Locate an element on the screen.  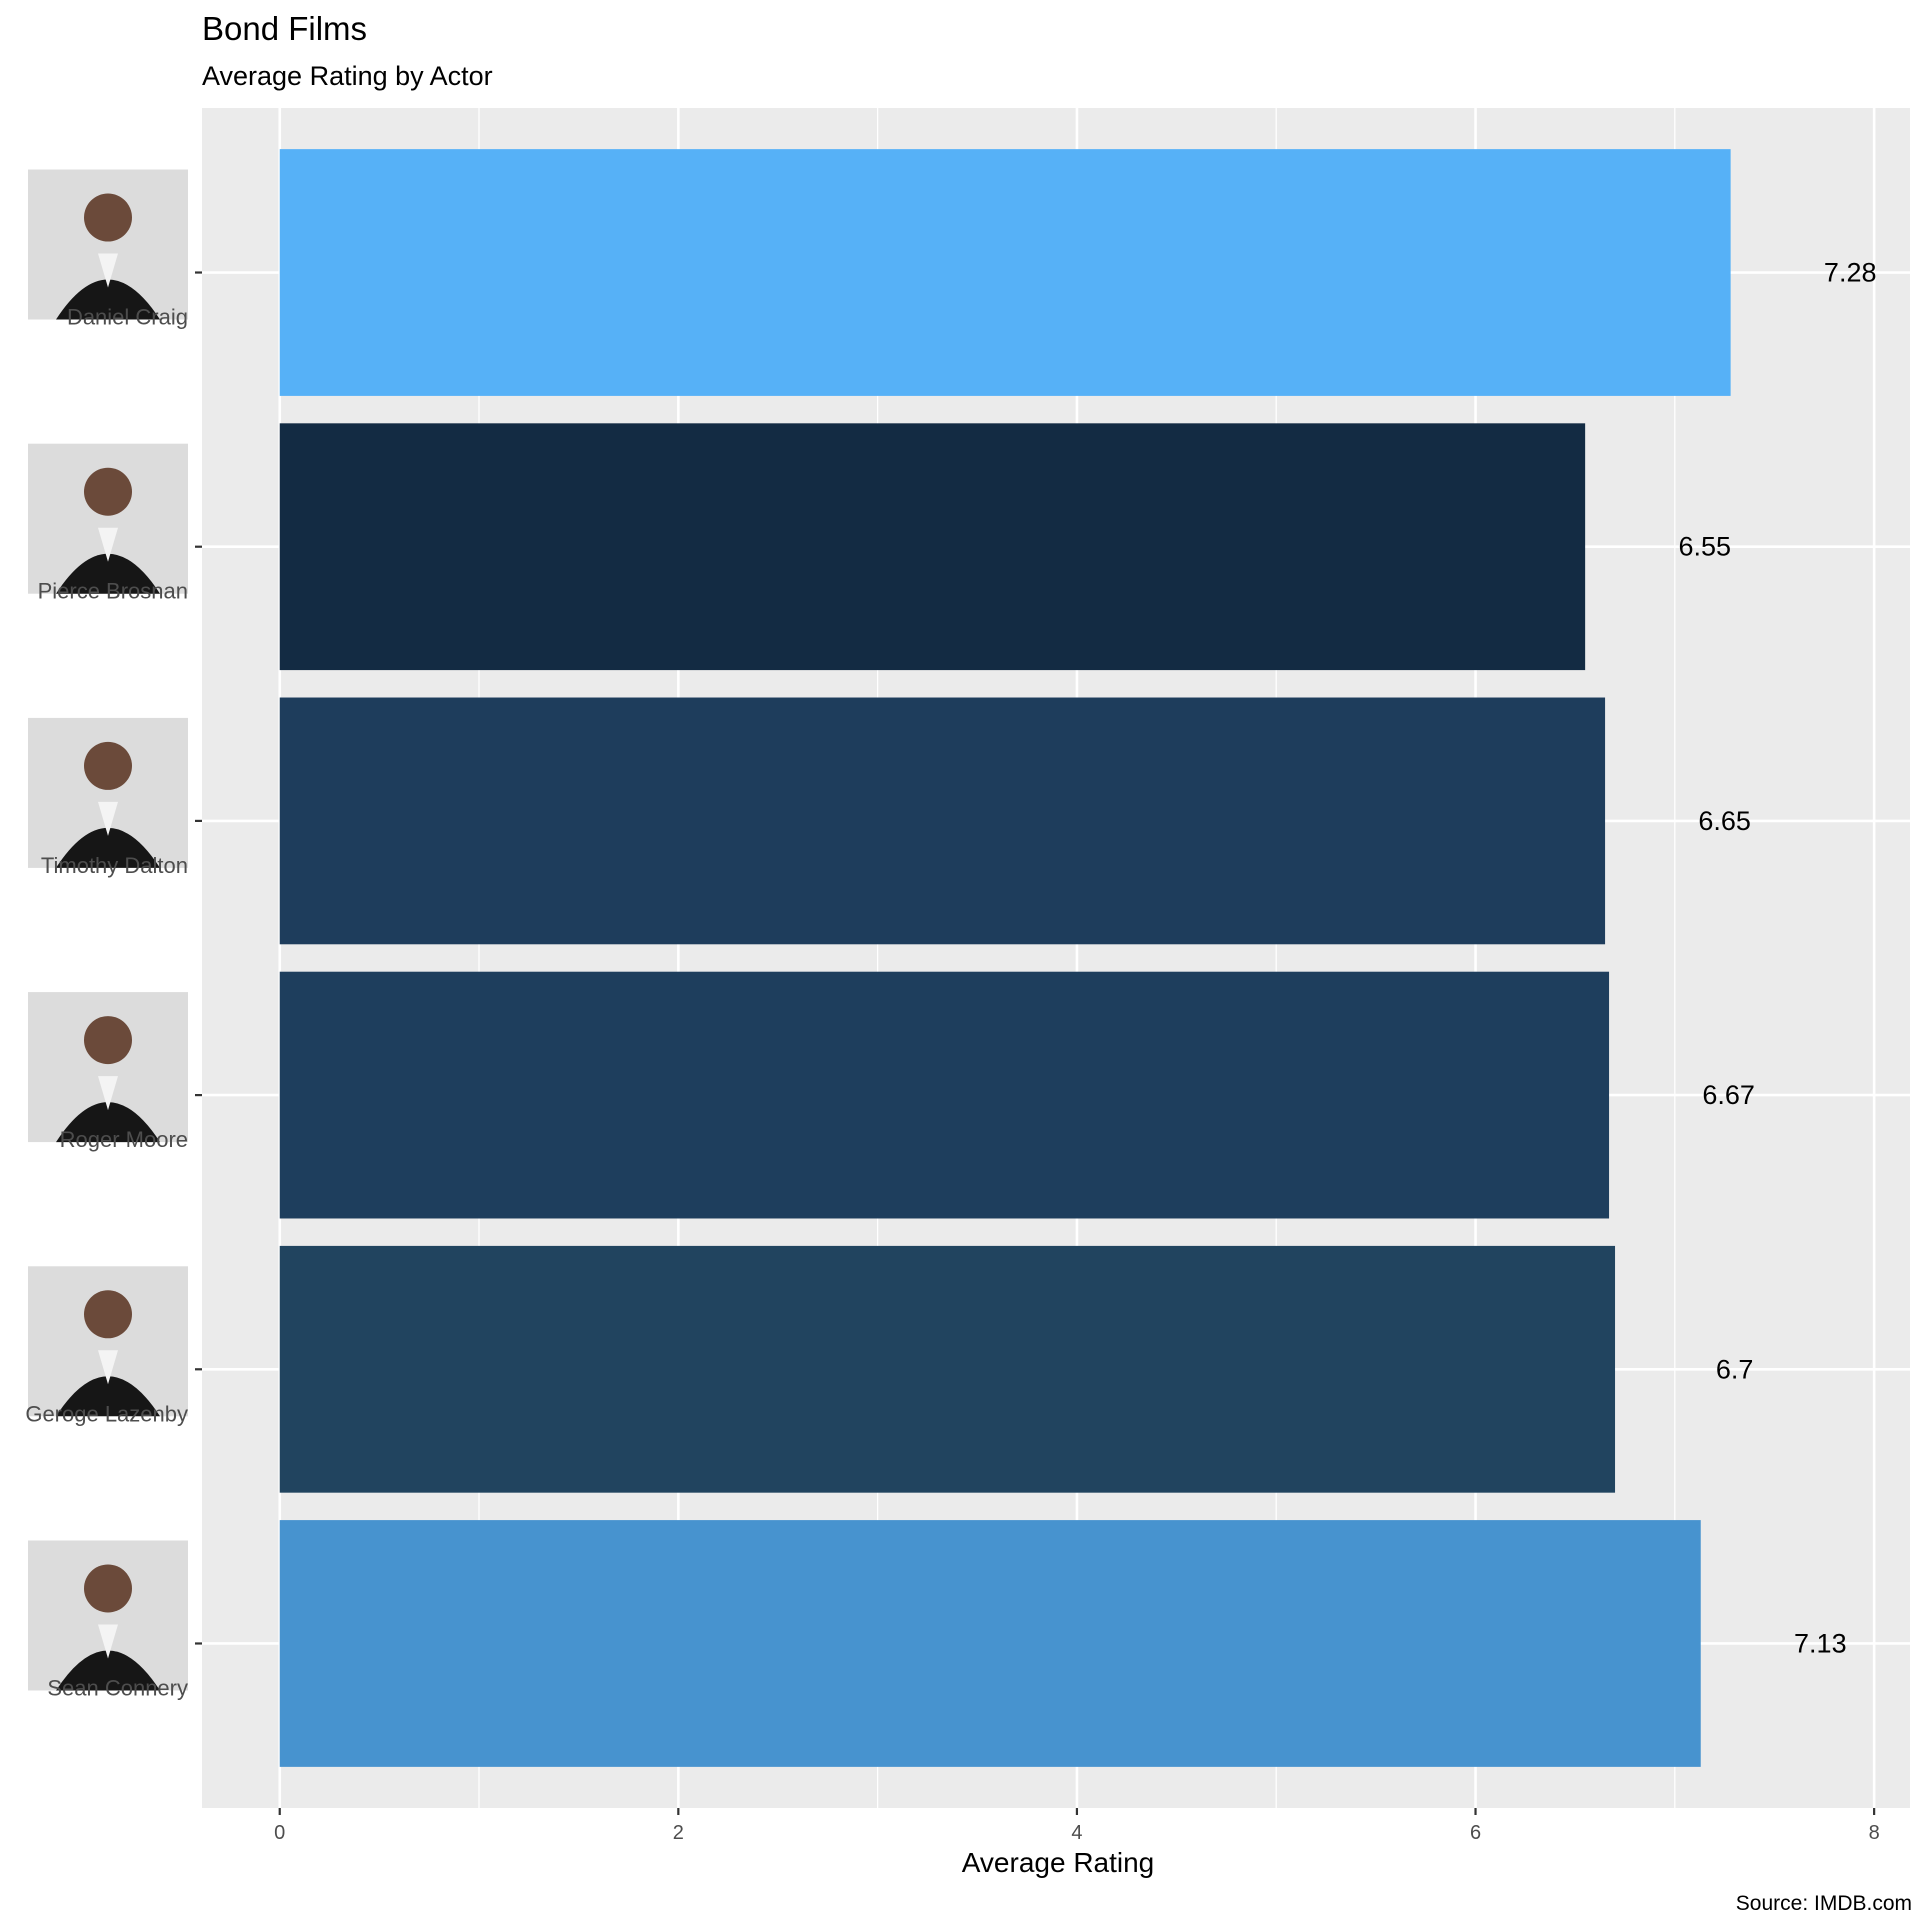
data-label: 6.7 is located at coordinates (1735, 1369).